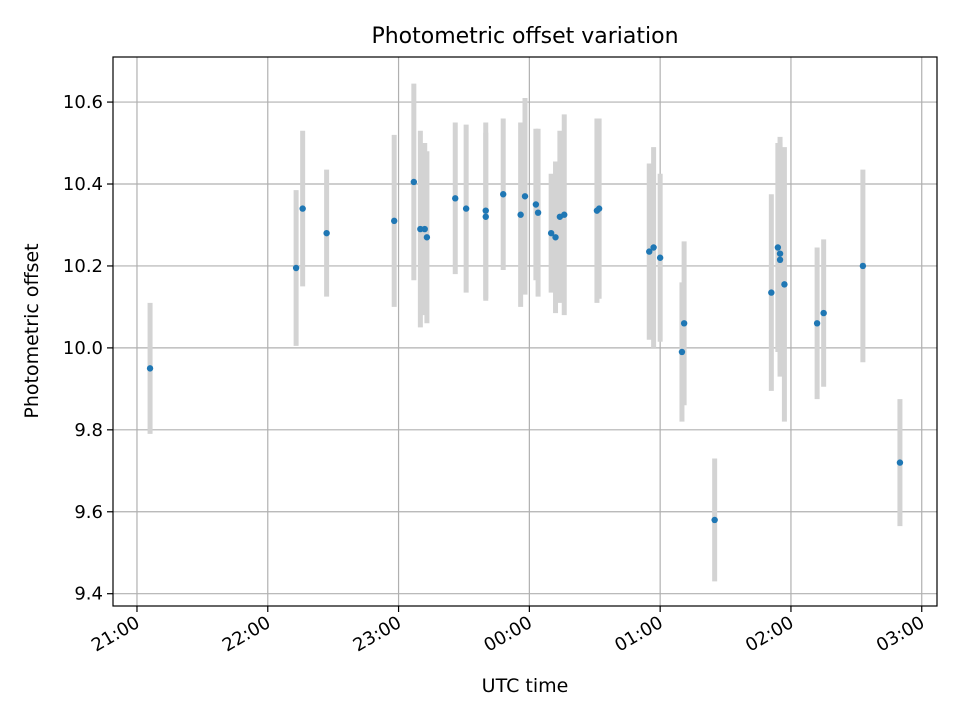 Image resolution: width=960 pixels, height=720 pixels. Describe the element at coordinates (525, 686) in the screenshot. I see `x-axis-label: UTC time` at that location.